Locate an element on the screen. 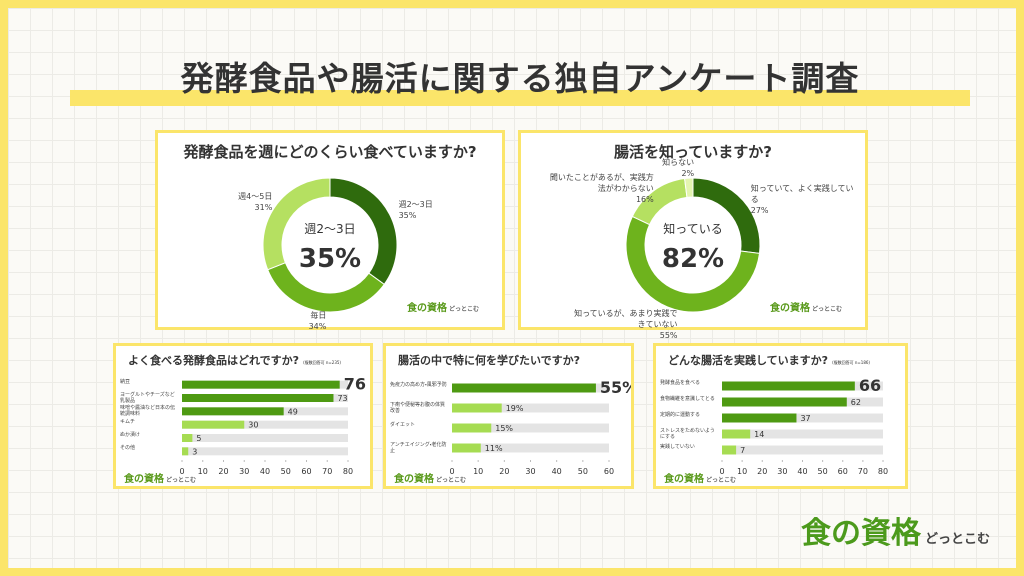 The height and width of the screenshot is (576, 1024). chart-title: よく食べる発酵食品はどれですか? (複数回答可 n=235) is located at coordinates (234, 360).